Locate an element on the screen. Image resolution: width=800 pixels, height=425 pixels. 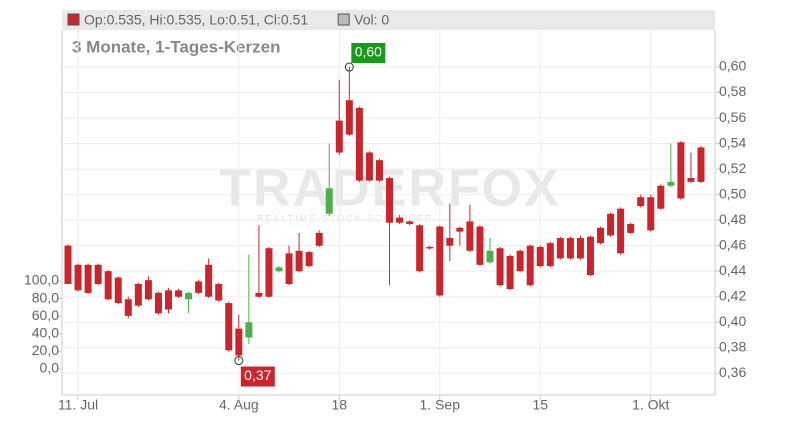
y-tick-label: 0,42 is located at coordinates (732, 295).